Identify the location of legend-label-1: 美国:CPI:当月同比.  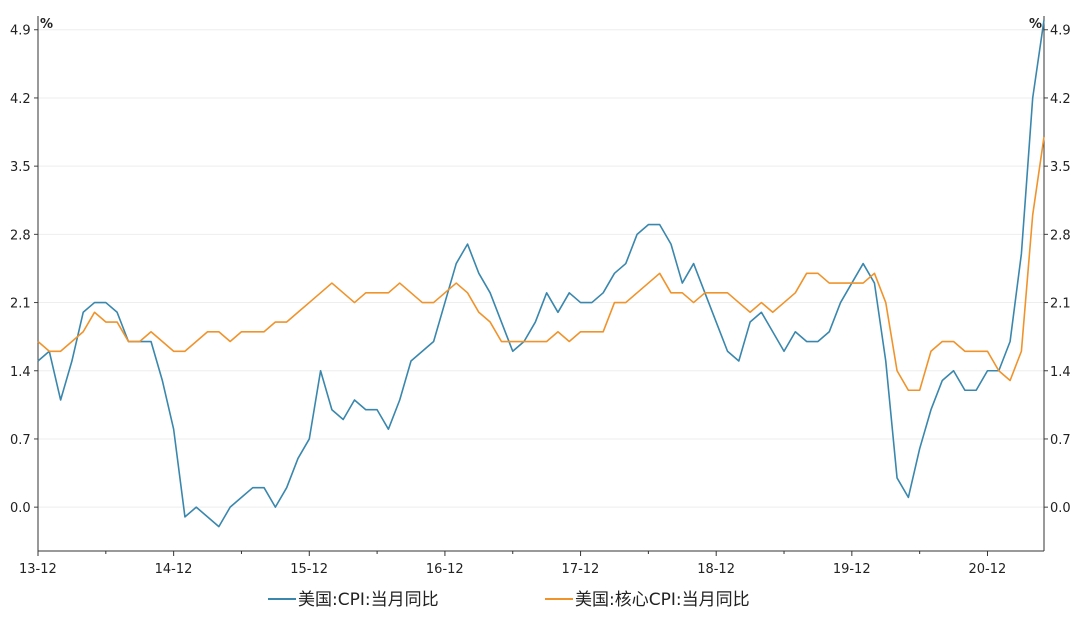
(368, 600).